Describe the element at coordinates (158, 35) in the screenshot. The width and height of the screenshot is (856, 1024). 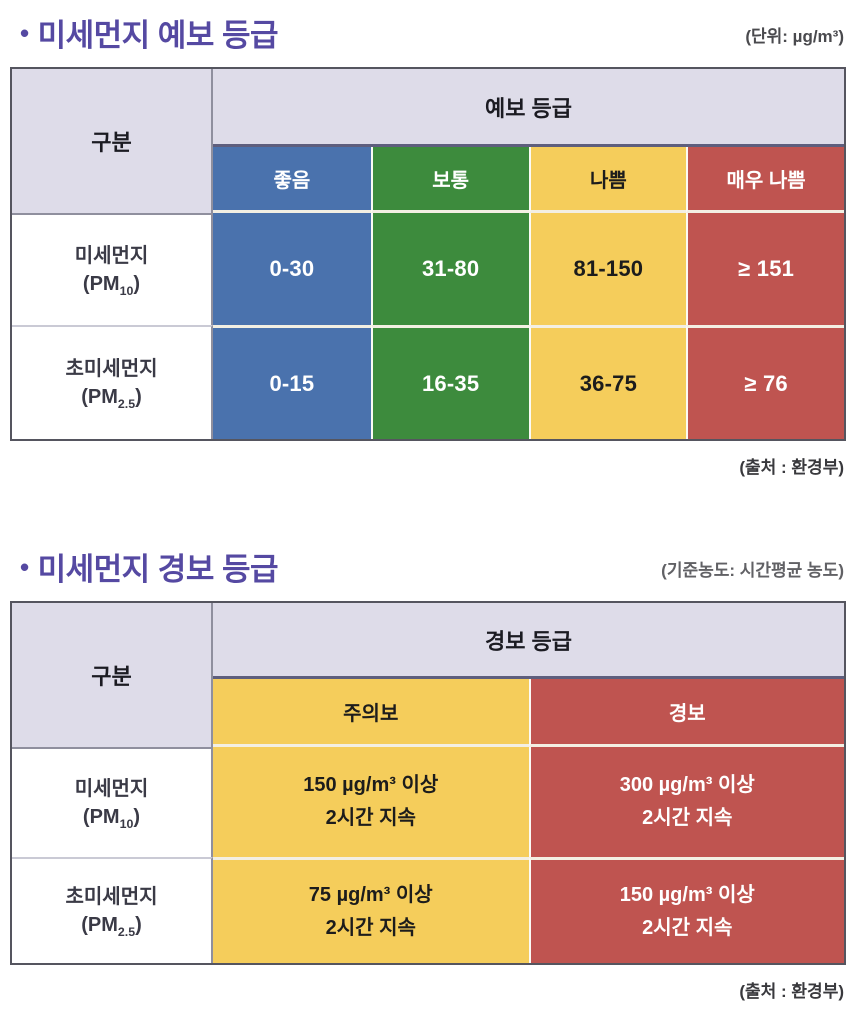
I see `forecast-title-text: 미세먼지 예보 등급` at that location.